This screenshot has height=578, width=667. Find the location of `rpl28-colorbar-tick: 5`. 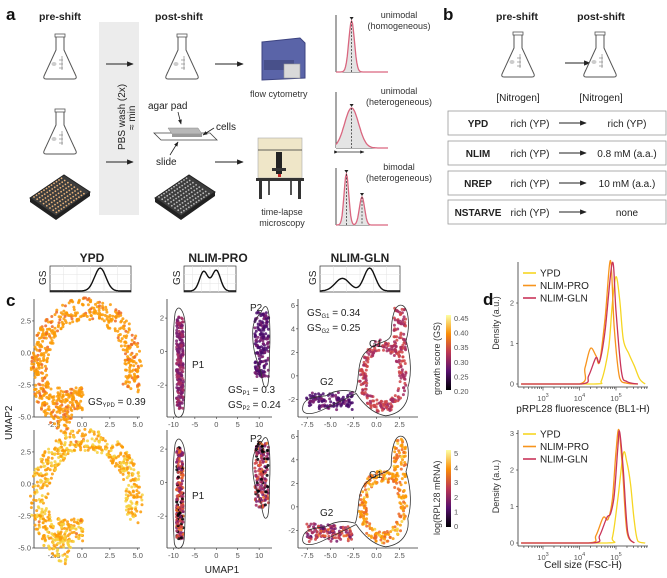

rpl28-colorbar-tick: 5 is located at coordinates (456, 453).